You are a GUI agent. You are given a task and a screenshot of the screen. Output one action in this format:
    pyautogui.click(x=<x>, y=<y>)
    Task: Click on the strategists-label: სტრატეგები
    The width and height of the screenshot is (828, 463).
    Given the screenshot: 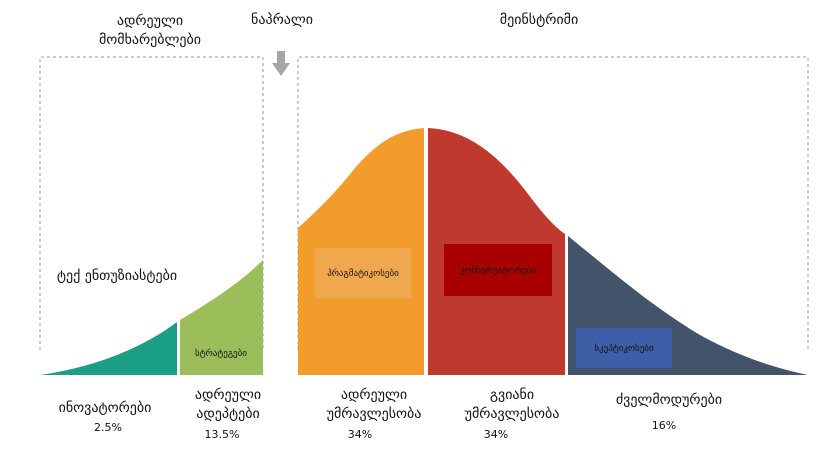 What is the action you would take?
    pyautogui.click(x=221, y=353)
    